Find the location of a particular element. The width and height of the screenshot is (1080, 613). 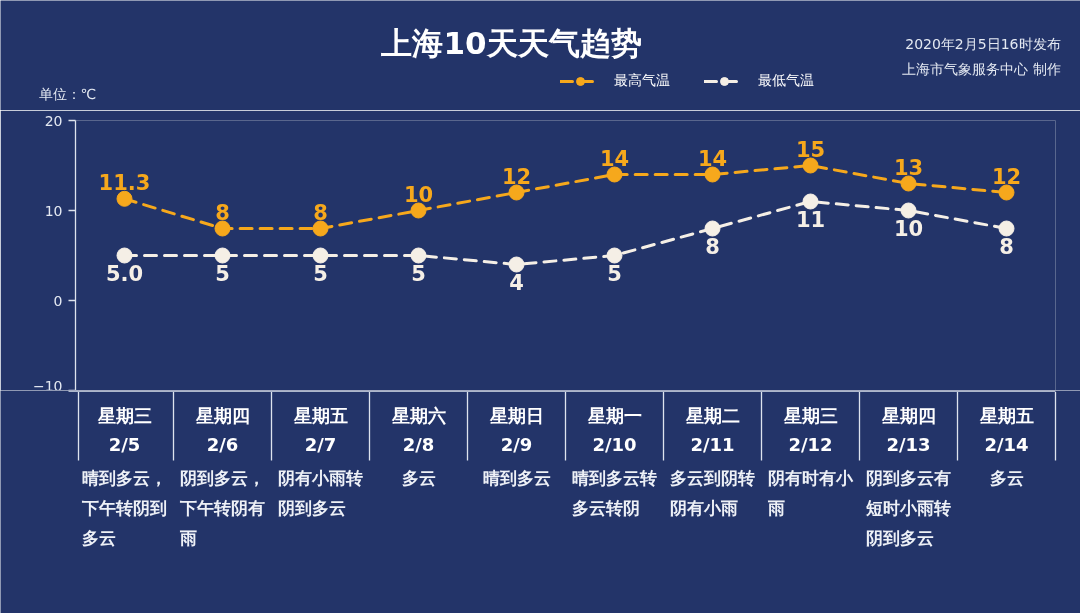

text: 阴到多云，下午转阴有雨 is located at coordinates (222, 507).